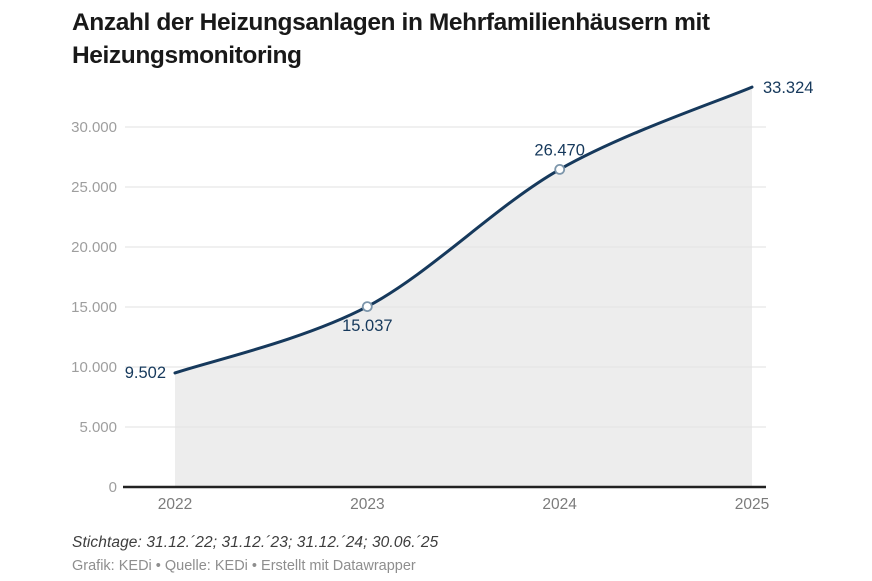 Image resolution: width=872 pixels, height=581 pixels. Describe the element at coordinates (94, 247) in the screenshot. I see `y-axis-label: 20.000` at that location.